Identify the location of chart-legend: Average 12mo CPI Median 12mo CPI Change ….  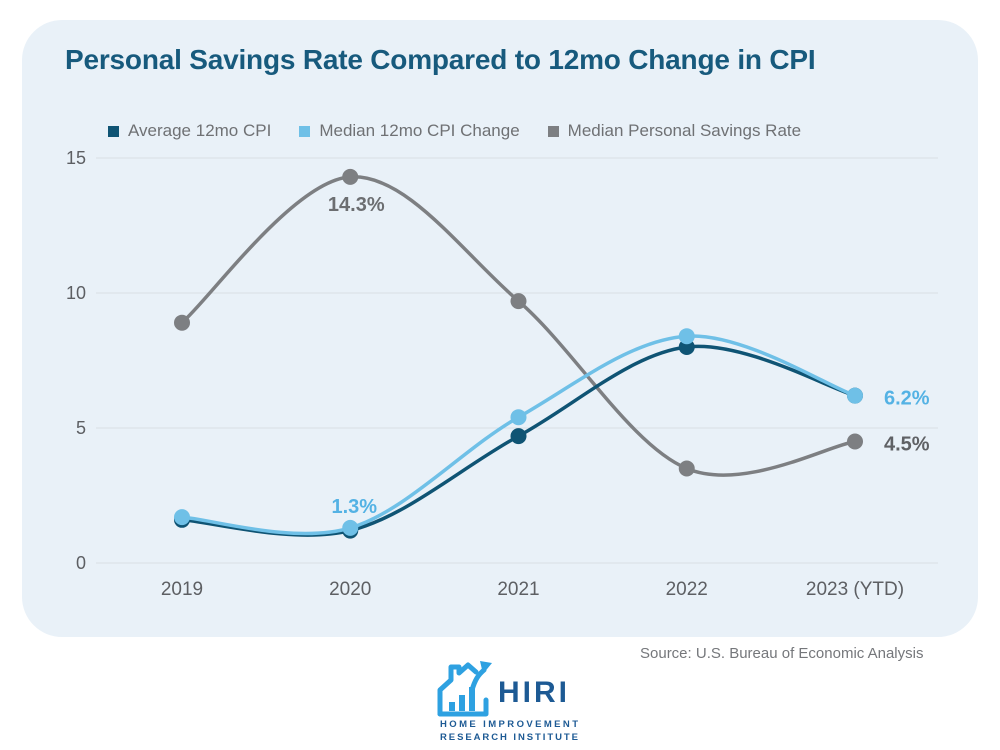
(454, 131).